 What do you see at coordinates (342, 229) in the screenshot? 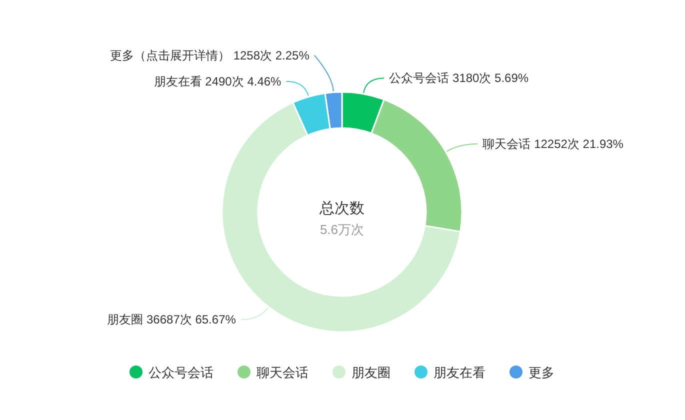
I see `subtitle: 5.6万次` at bounding box center [342, 229].